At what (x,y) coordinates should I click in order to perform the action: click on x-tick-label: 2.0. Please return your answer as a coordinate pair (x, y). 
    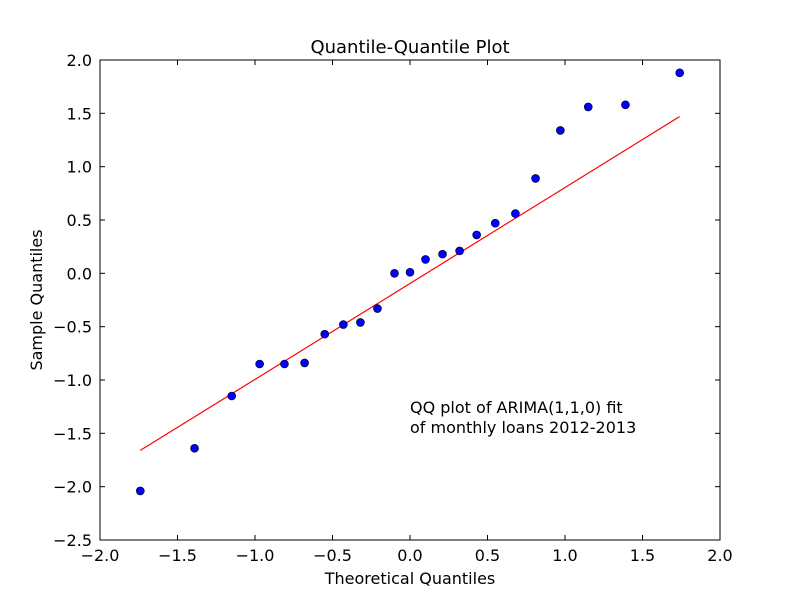
    Looking at the image, I should click on (719, 555).